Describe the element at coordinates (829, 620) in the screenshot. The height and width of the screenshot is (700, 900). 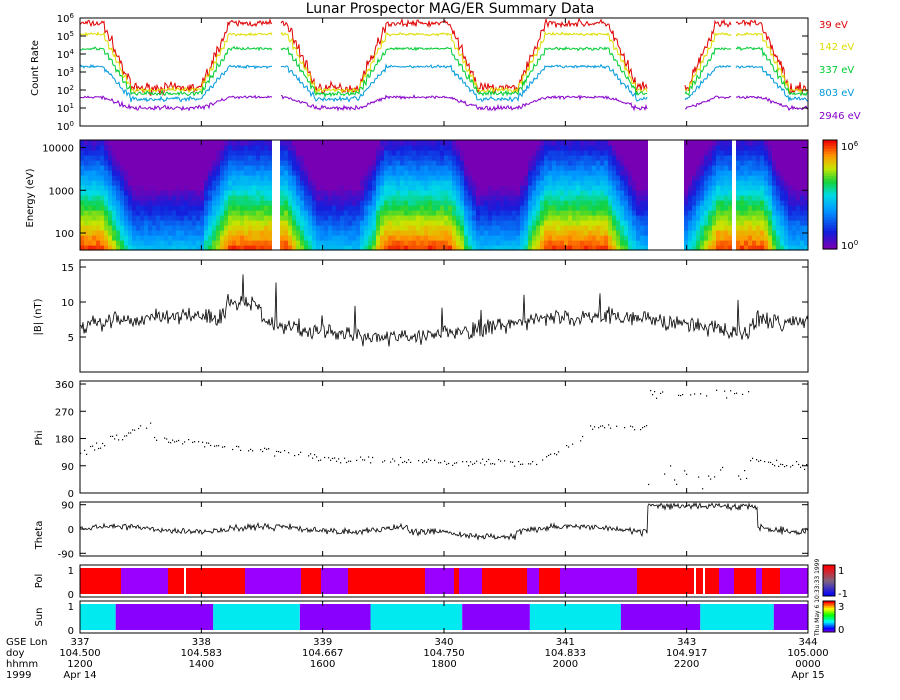
I see `sun-colorbar-cell` at that location.